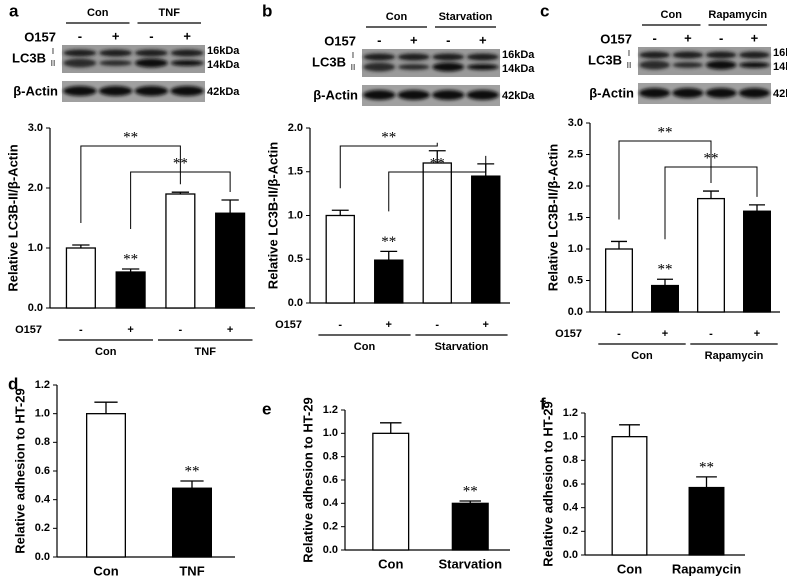  I want to click on y-tick-label: 0.4, so click(571, 508).